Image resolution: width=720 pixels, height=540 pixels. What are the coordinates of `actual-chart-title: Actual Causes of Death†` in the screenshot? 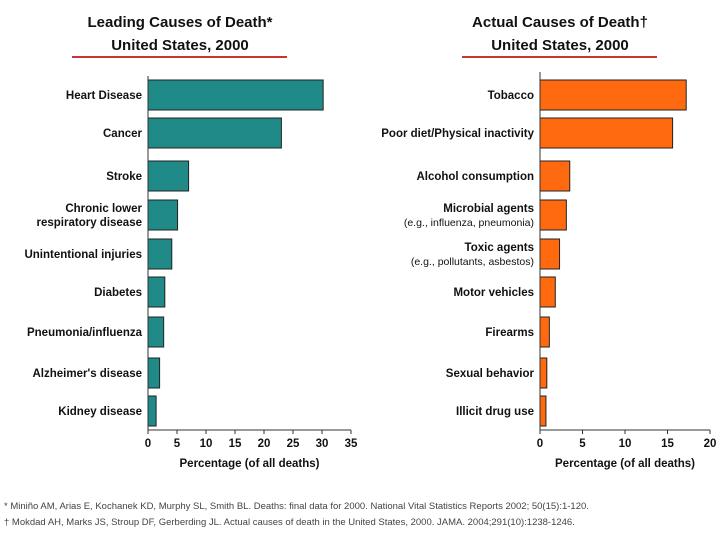 It's located at (560, 22).